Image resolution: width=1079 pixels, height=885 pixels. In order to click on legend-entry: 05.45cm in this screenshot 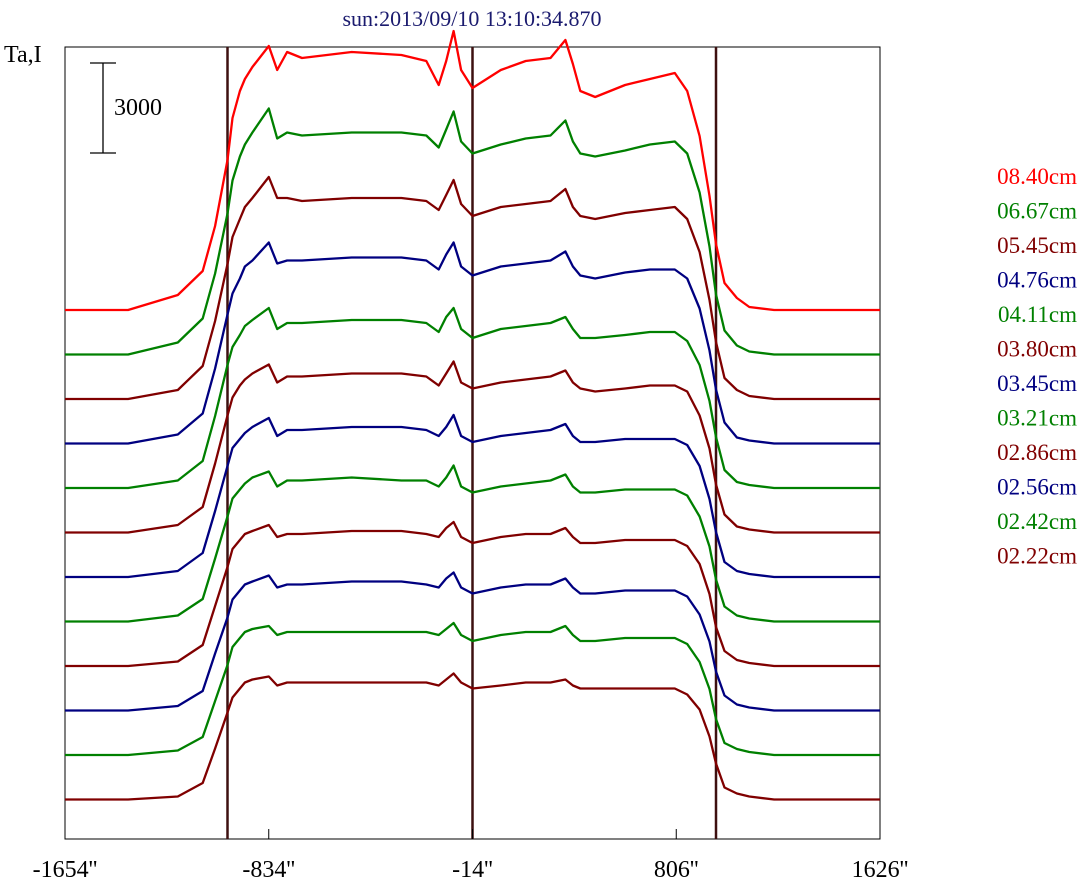, I will do `click(1037, 245)`.